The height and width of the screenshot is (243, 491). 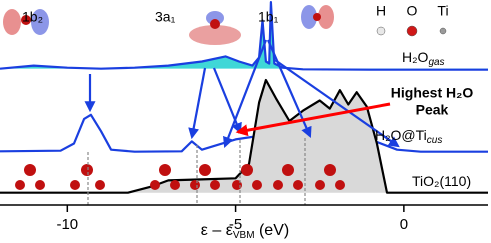 What do you see at coordinates (268, 17) in the screenshot?
I see `orbital-label: 1b₁` at bounding box center [268, 17].